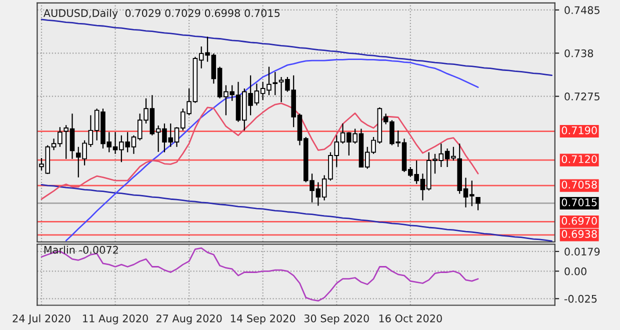 This screenshot has width=620, height=330. What do you see at coordinates (579, 184) in the screenshot?
I see `ref-line-label: 0.7058` at bounding box center [579, 184].